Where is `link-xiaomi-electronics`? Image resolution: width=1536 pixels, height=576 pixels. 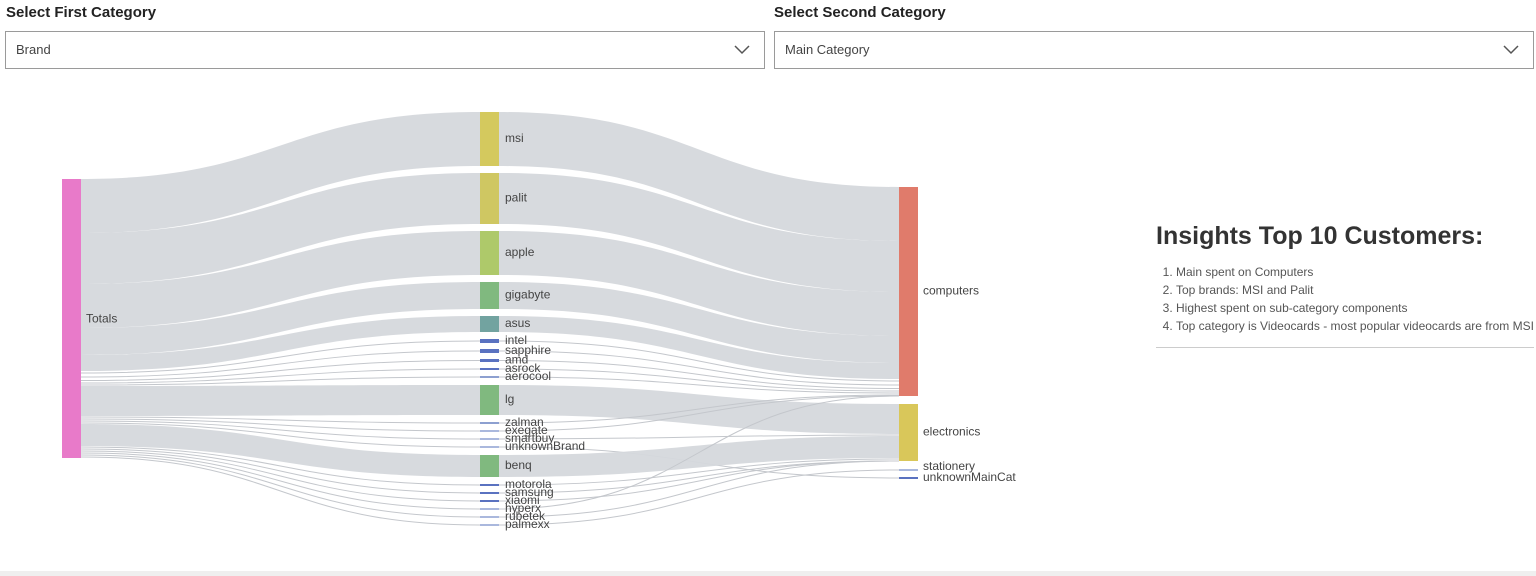 link-xiaomi-electronics is located at coordinates (699, 481).